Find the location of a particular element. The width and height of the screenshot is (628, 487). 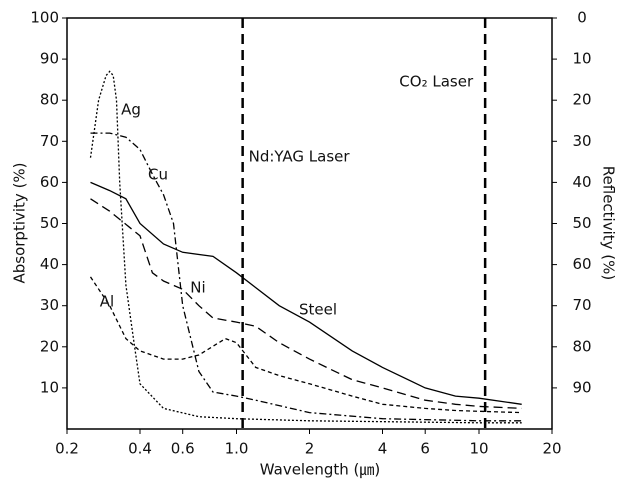

y-tick-label: 60 is located at coordinates (49, 182).